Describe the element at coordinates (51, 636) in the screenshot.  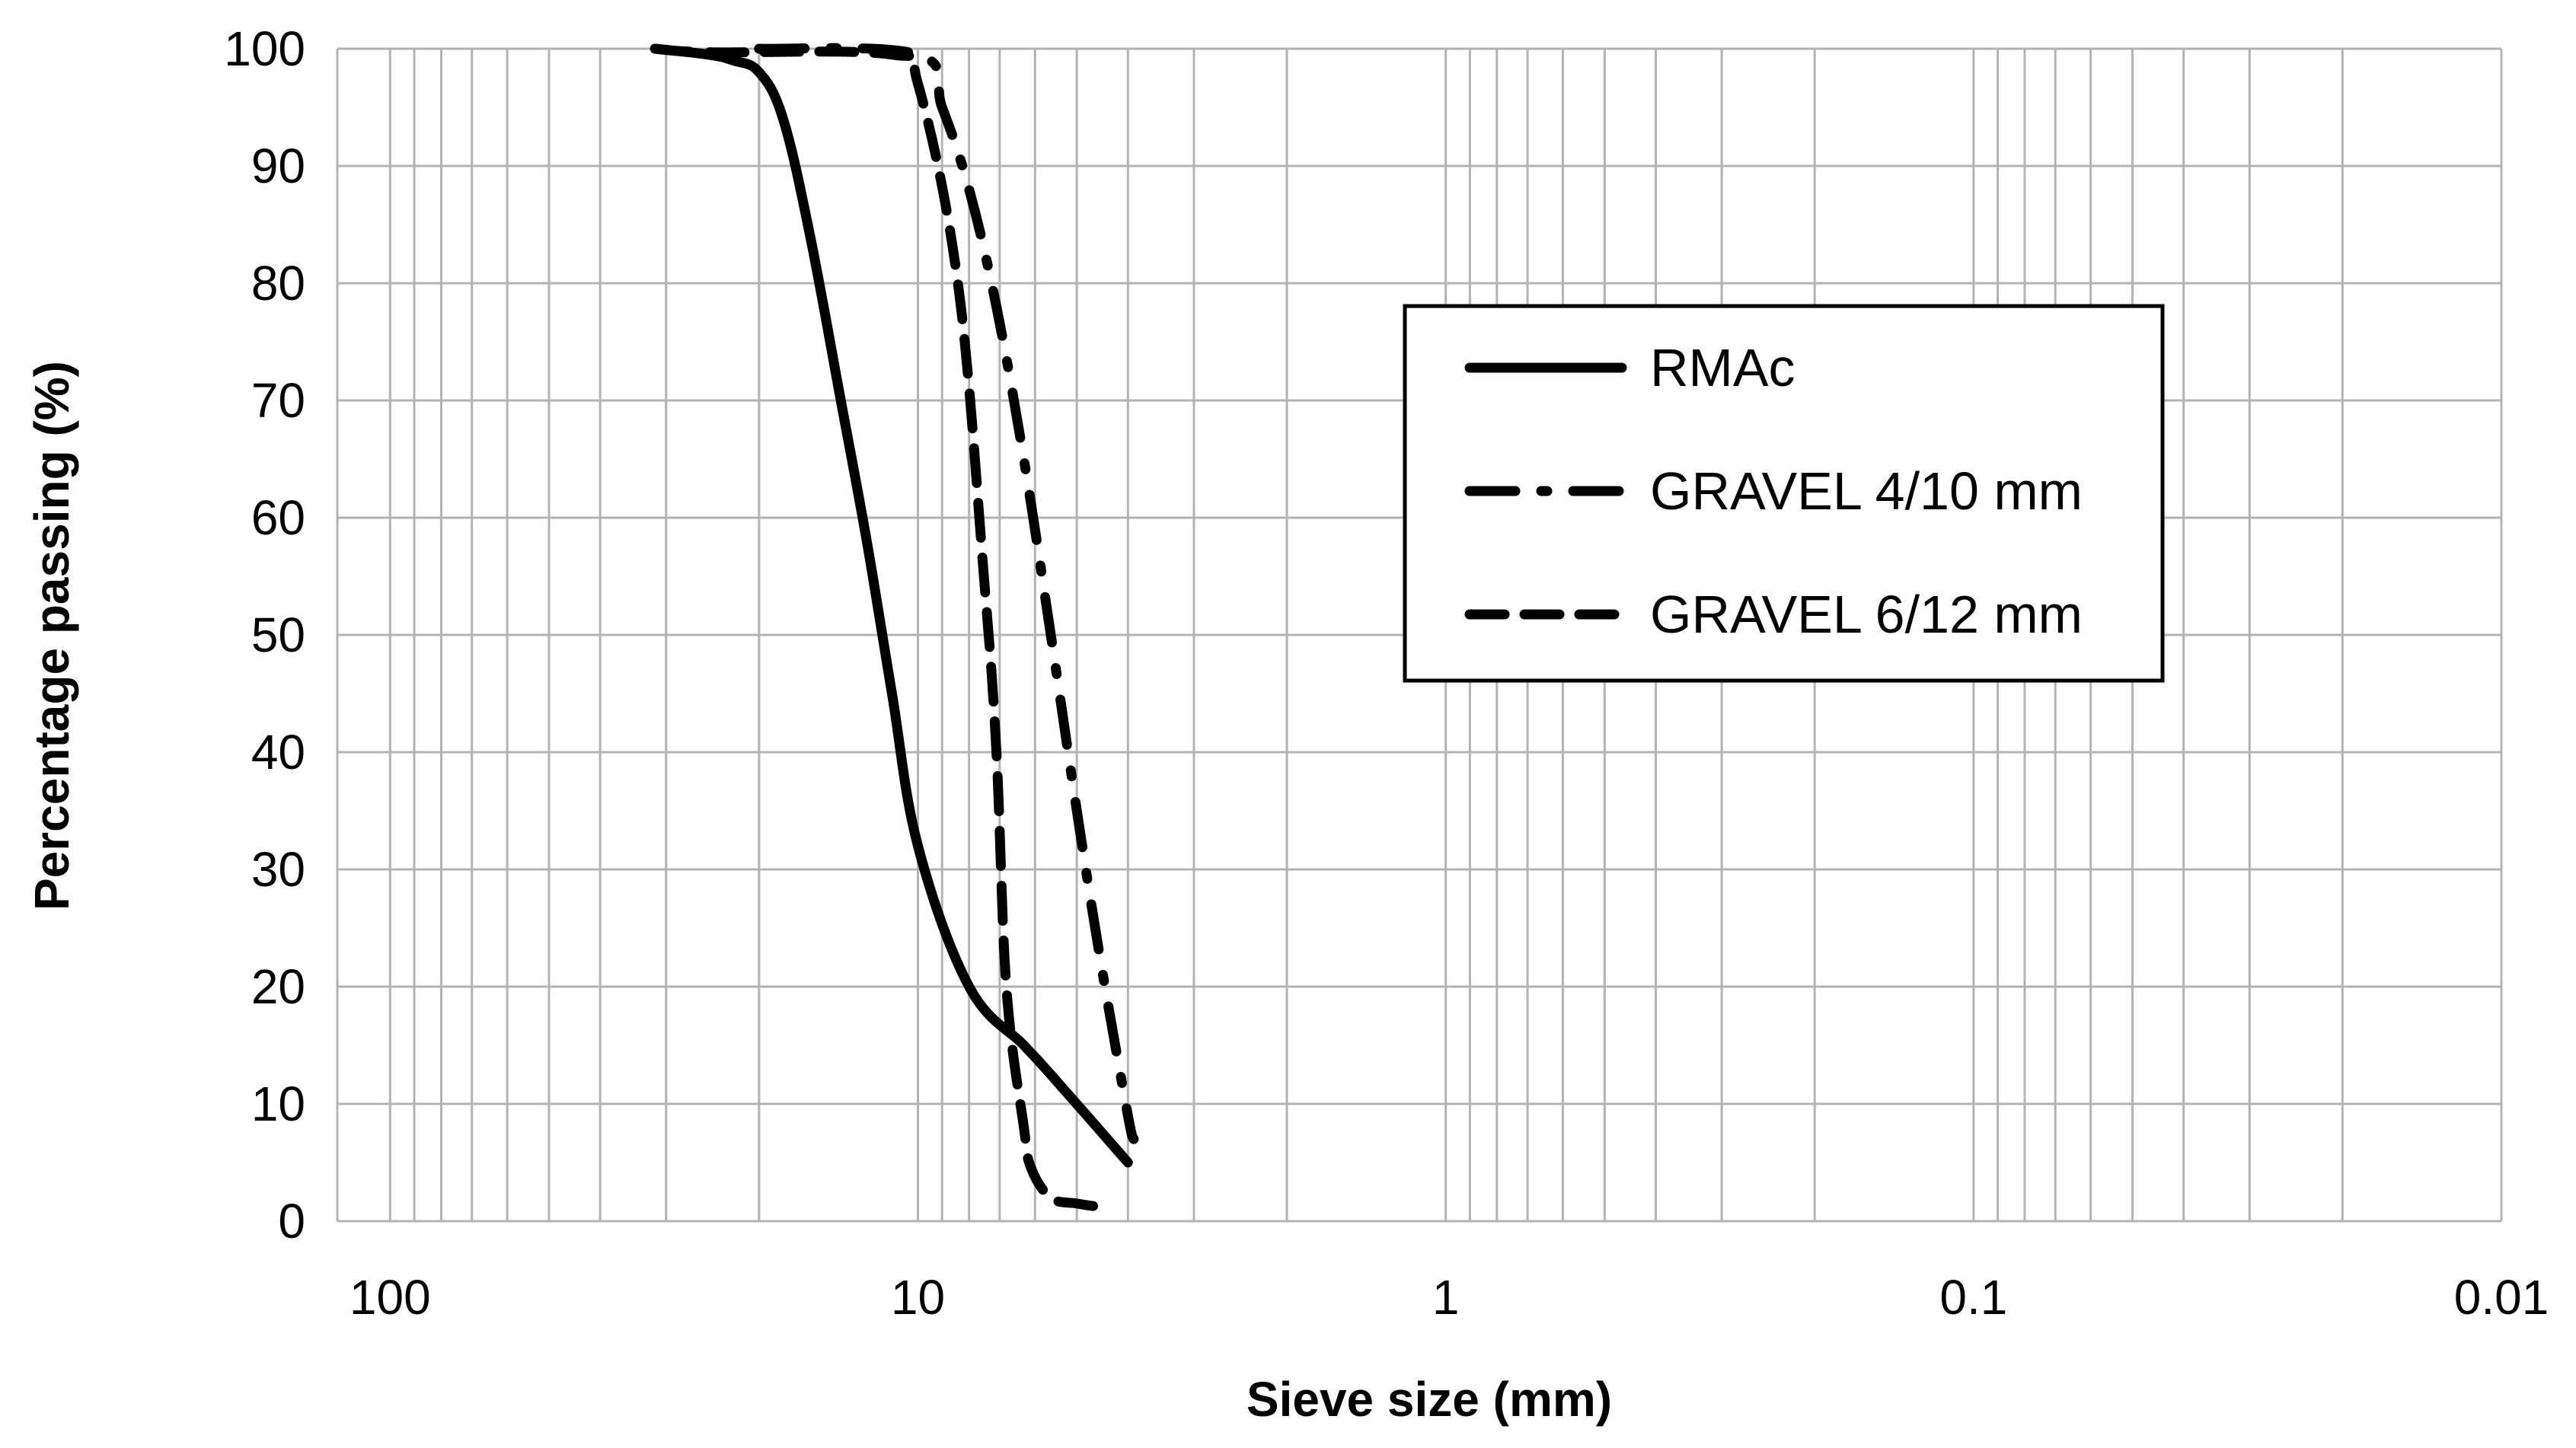
I see `y-axis-title: Percentage passing (%)` at that location.